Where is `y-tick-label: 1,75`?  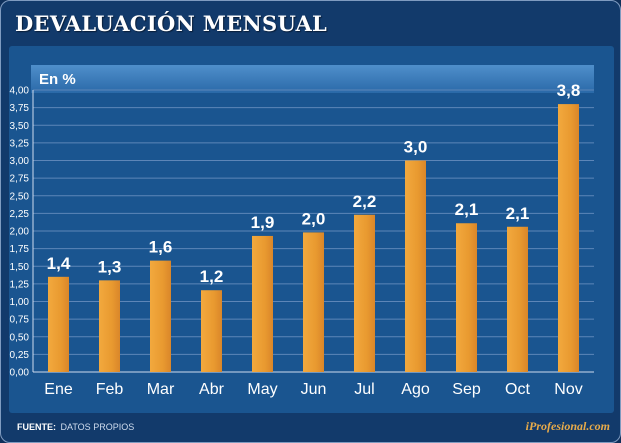 y-tick-label: 1,75 is located at coordinates (20, 249).